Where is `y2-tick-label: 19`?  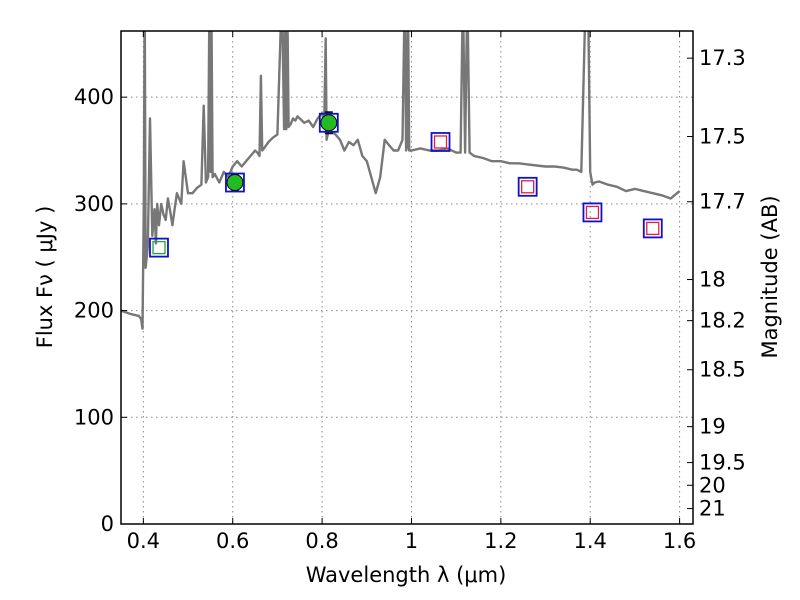
y2-tick-label: 19 is located at coordinates (712, 427).